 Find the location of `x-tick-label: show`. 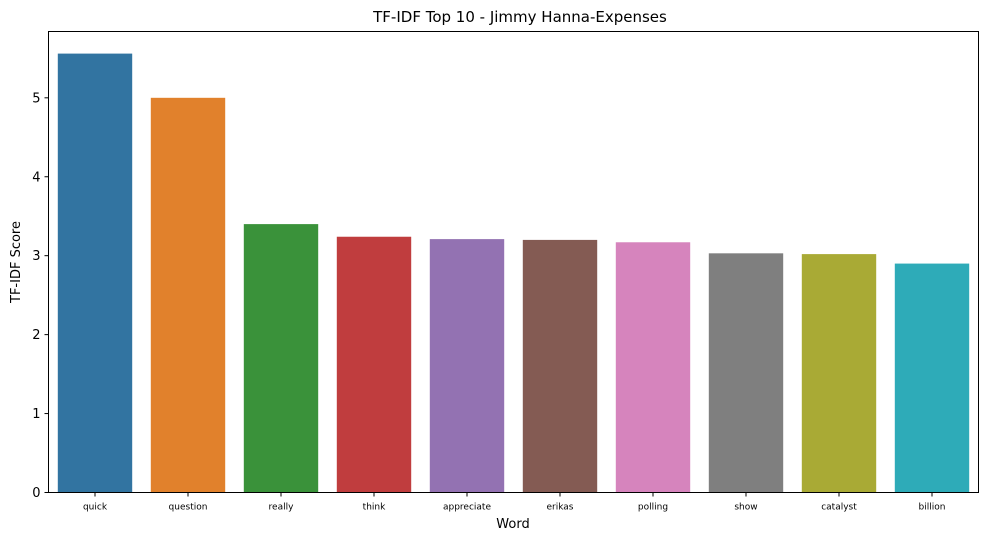

x-tick-label: show is located at coordinates (745, 508).